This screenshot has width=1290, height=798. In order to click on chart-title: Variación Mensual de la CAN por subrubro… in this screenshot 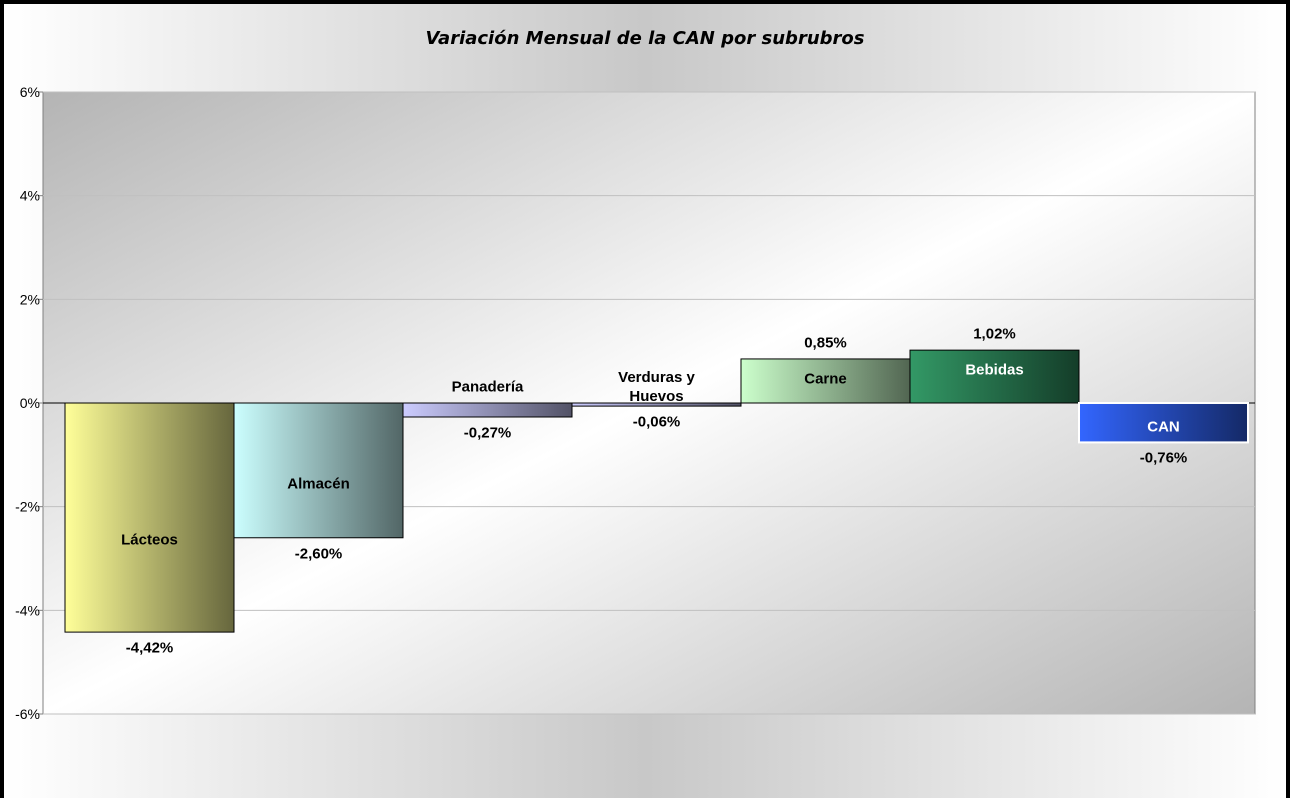, I will do `click(645, 38)`.